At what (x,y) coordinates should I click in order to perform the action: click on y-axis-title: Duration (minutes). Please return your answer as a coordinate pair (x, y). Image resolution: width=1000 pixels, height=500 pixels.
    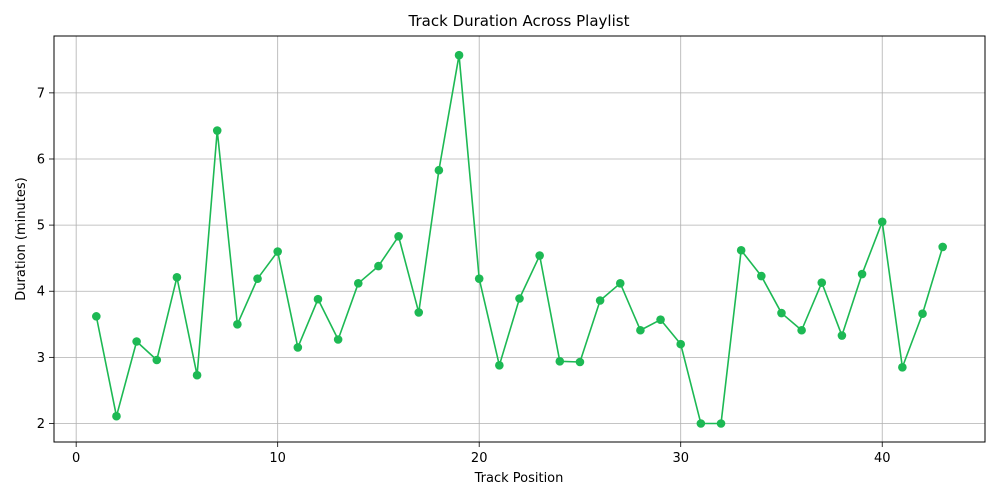
    Looking at the image, I should click on (21, 238).